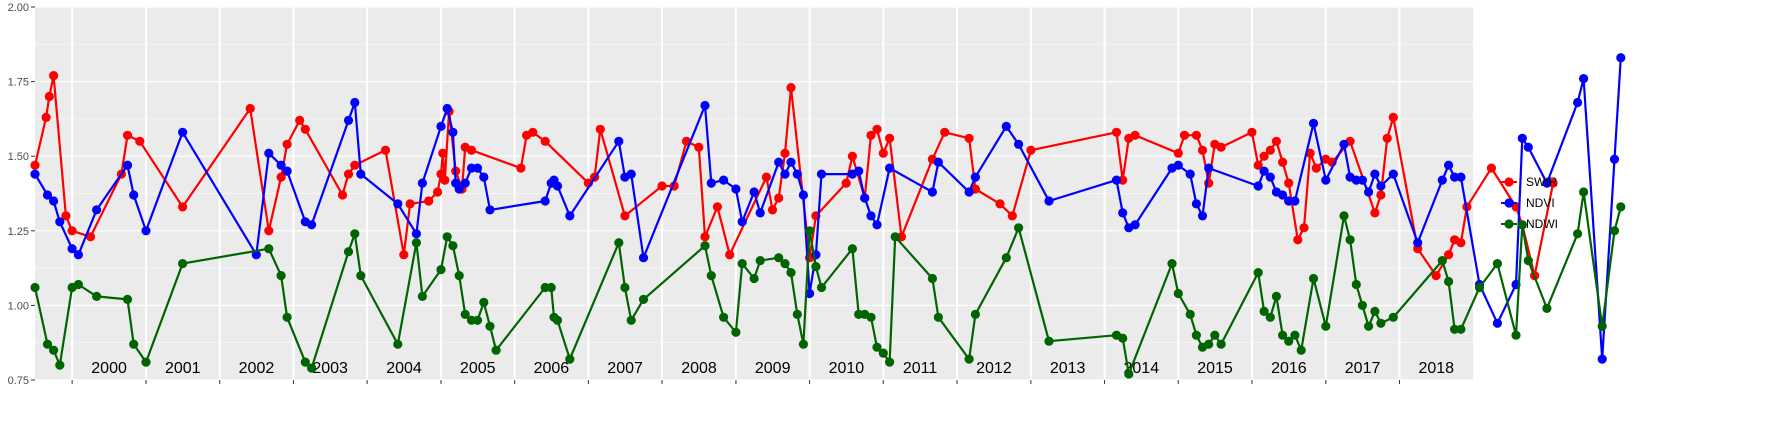 This screenshot has height=447, width=1773. Describe the element at coordinates (1542, 182) in the screenshot. I see `legend-label-swir: SWIR` at that location.